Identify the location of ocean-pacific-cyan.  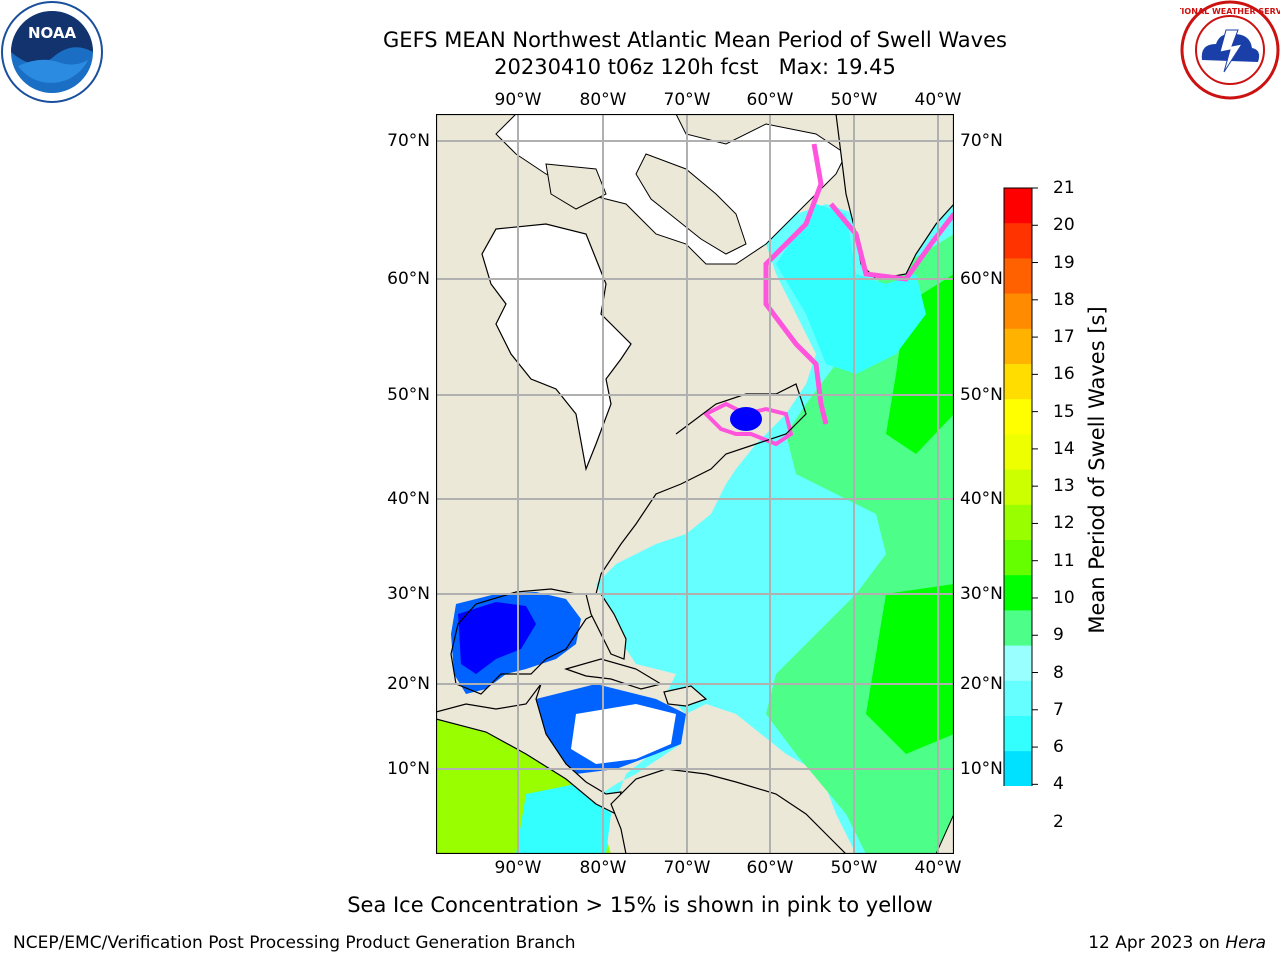
(563, 819).